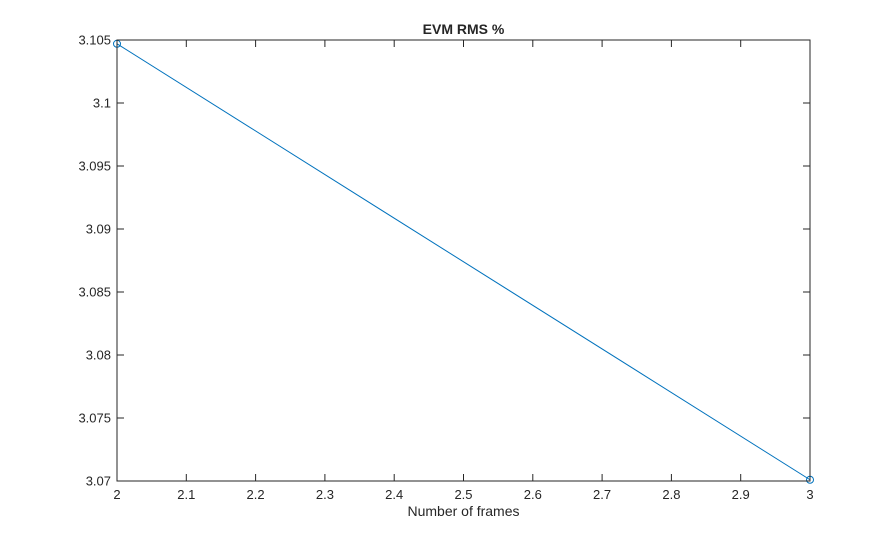 The height and width of the screenshot is (540, 895). Describe the element at coordinates (98, 229) in the screenshot. I see `y-tick-label: 3.09` at that location.